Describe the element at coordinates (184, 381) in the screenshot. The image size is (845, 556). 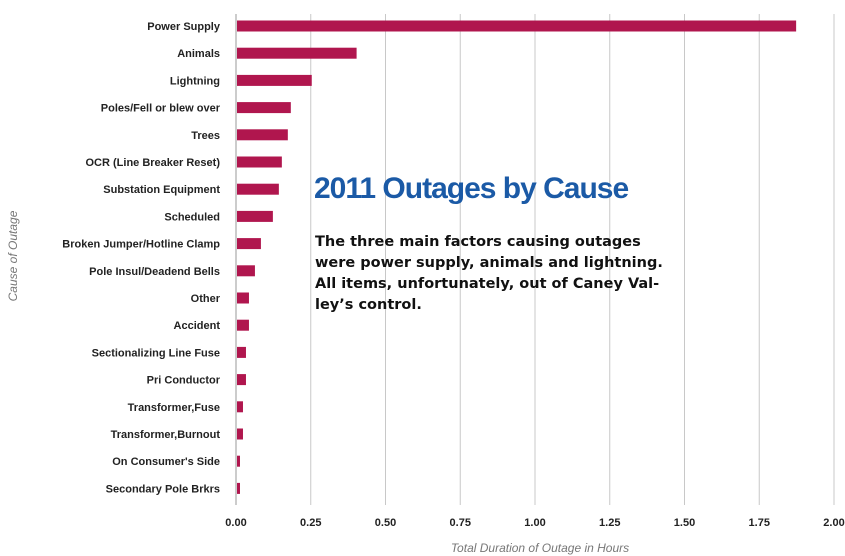
I see `category-label: Pri Conductor` at that location.